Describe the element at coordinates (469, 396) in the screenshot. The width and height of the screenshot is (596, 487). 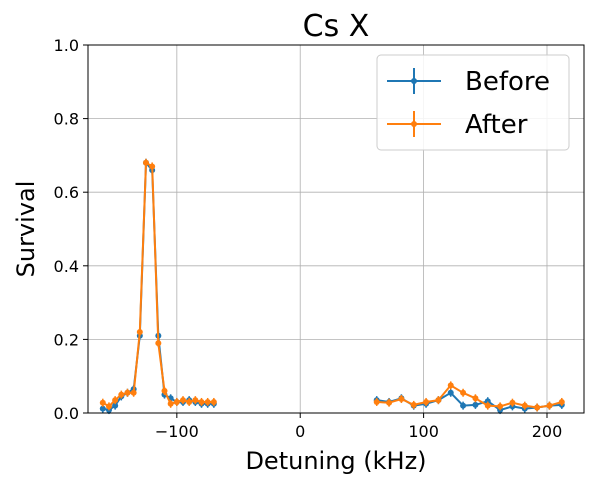
I see `series-line` at that location.